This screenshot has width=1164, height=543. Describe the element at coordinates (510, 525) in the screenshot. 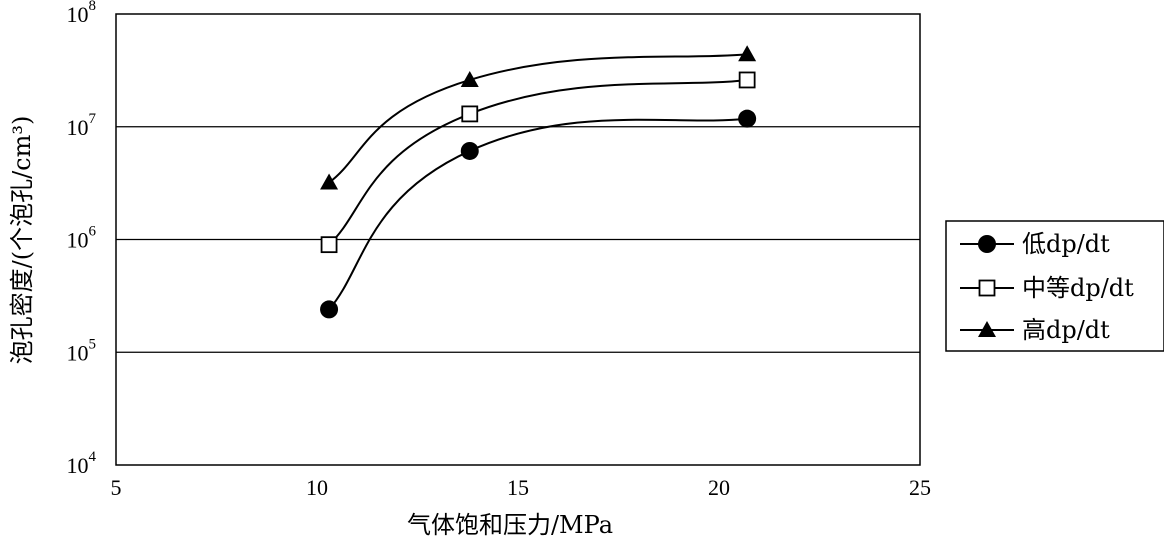

I see `x-axis-title: 气体饱和压力/MPa` at that location.